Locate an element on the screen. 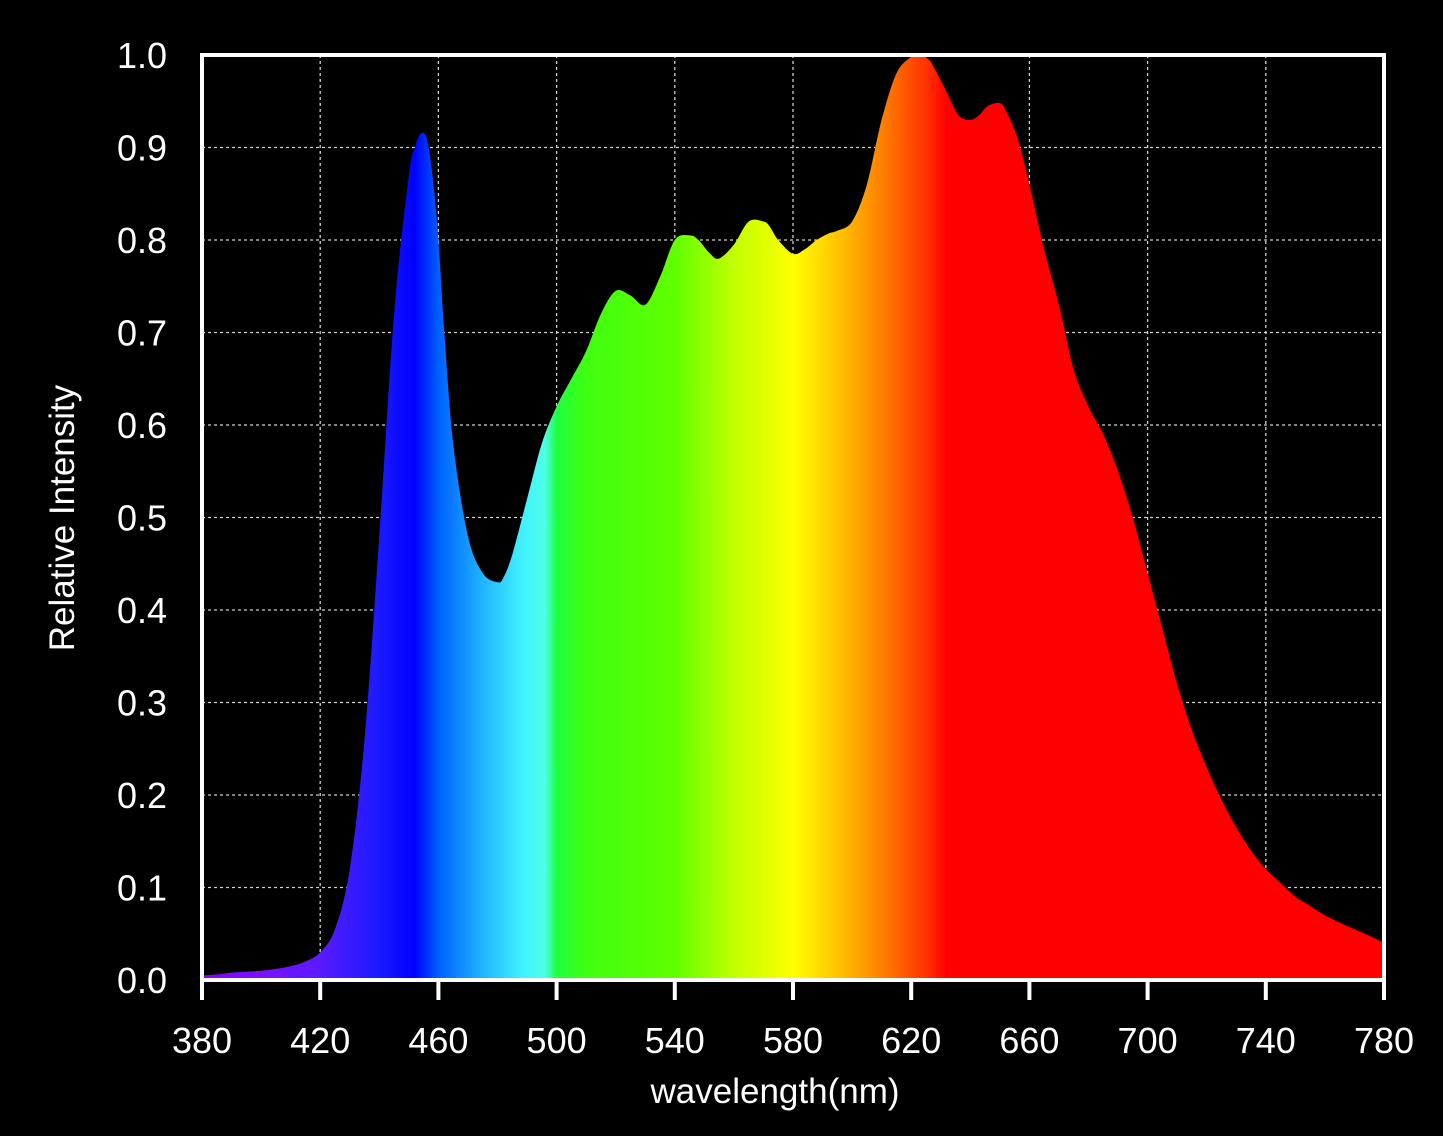  y-tick-label-0.4: 0.4 is located at coordinates (142, 610).